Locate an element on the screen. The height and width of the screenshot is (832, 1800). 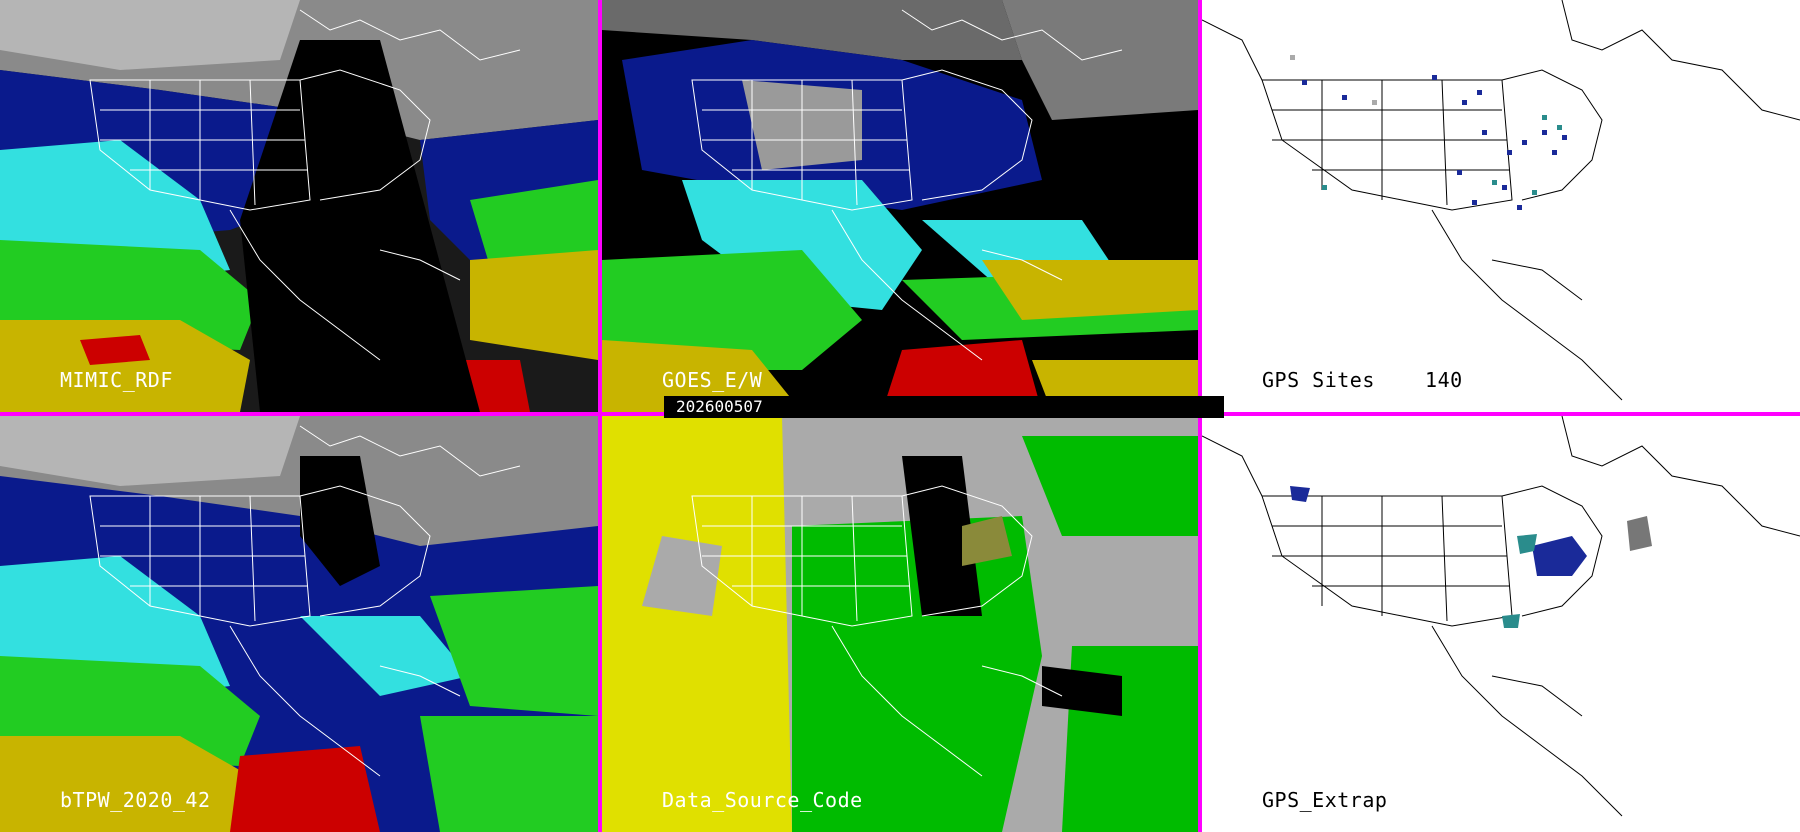
goes-label: GOES_E/W is located at coordinates (712, 380).